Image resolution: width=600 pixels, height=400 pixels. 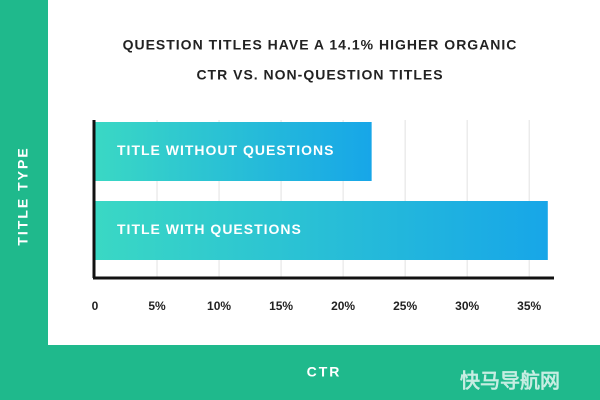 I want to click on x-tick-label: 15%, so click(x=281, y=306).